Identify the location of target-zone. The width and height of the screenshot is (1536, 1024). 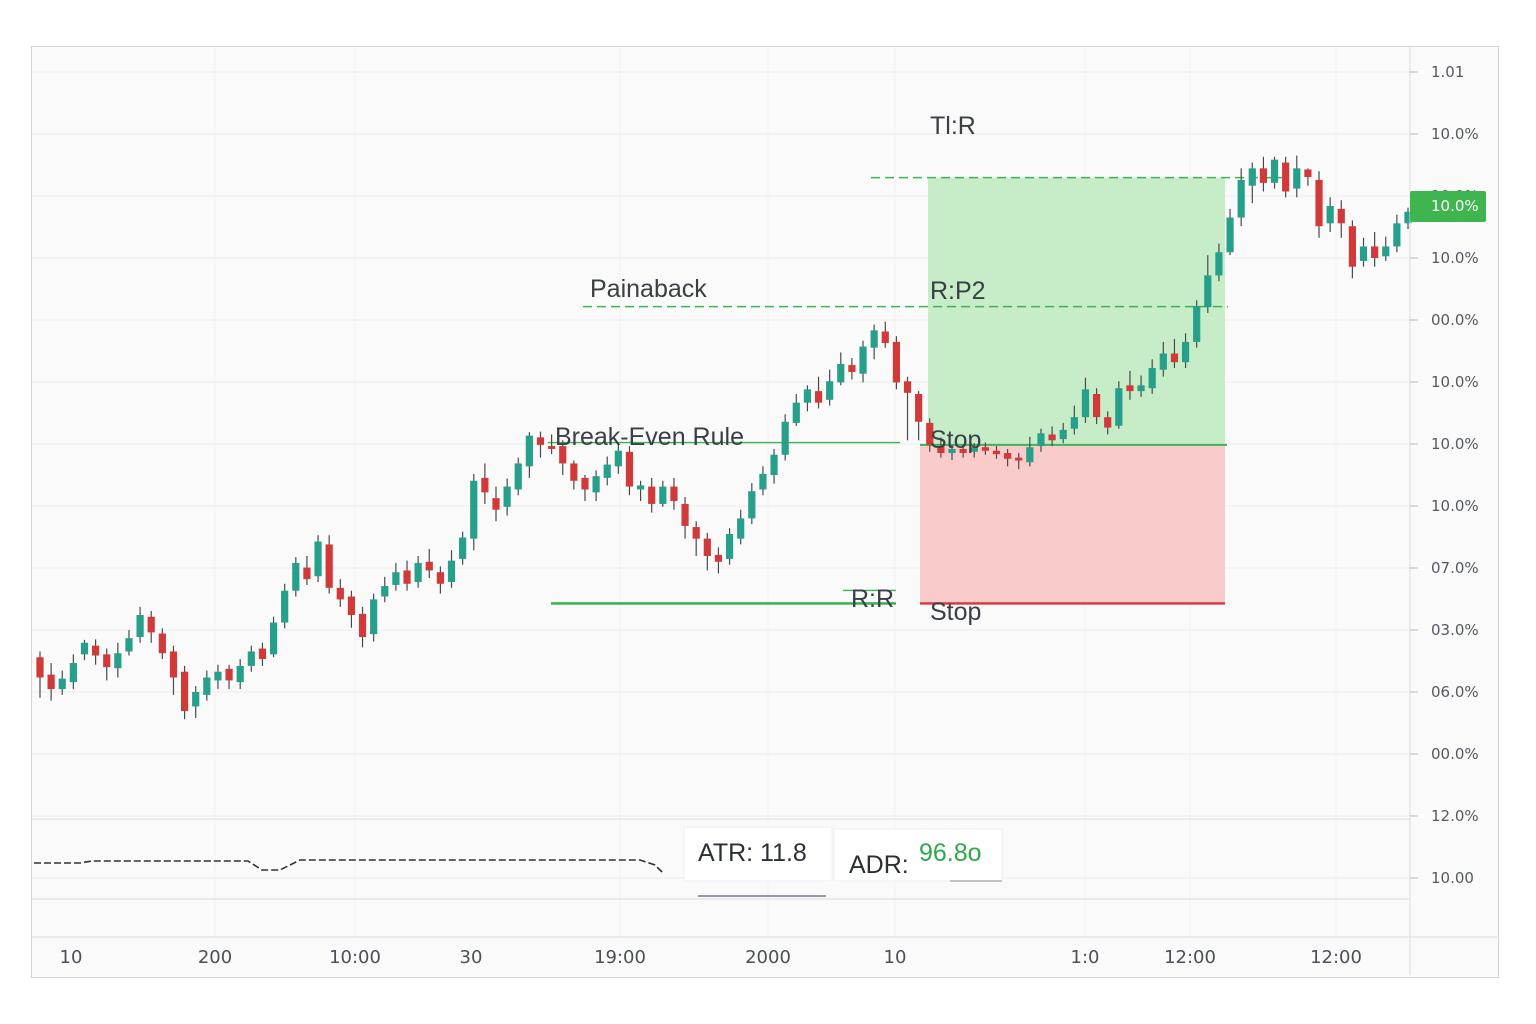
(1076, 311).